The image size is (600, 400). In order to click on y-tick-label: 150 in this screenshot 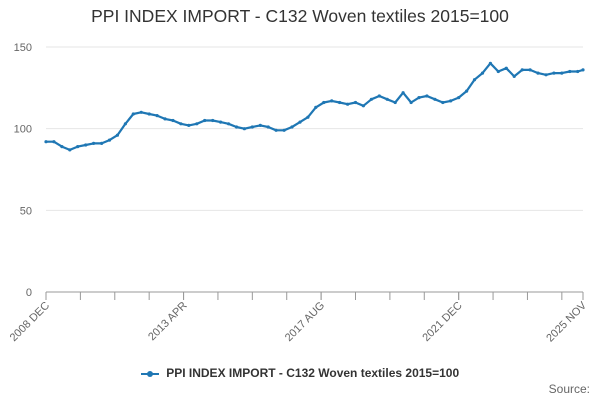, I will do `click(23, 48)`.